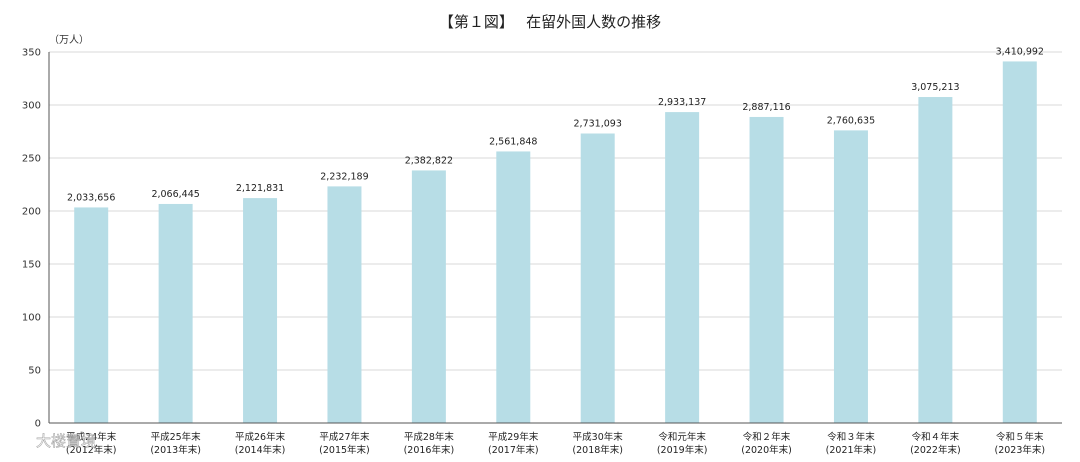  I want to click on x-tick-label: 平成29年末, so click(513, 437).